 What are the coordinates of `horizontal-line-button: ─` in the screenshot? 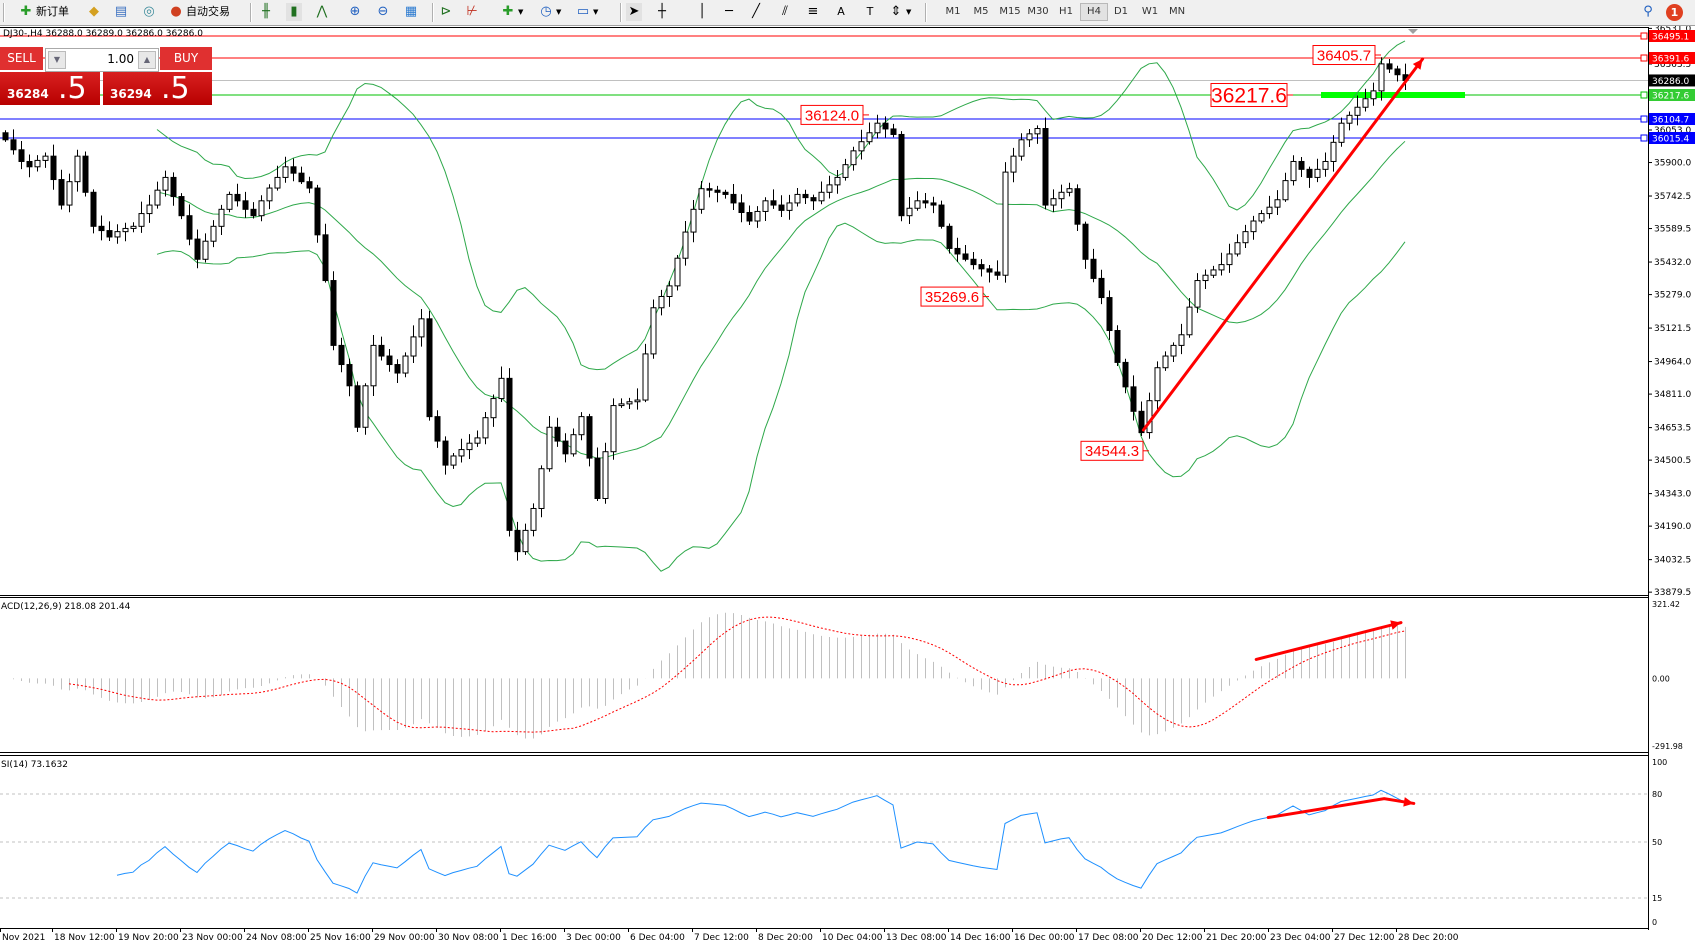 It's located at (729, 12).